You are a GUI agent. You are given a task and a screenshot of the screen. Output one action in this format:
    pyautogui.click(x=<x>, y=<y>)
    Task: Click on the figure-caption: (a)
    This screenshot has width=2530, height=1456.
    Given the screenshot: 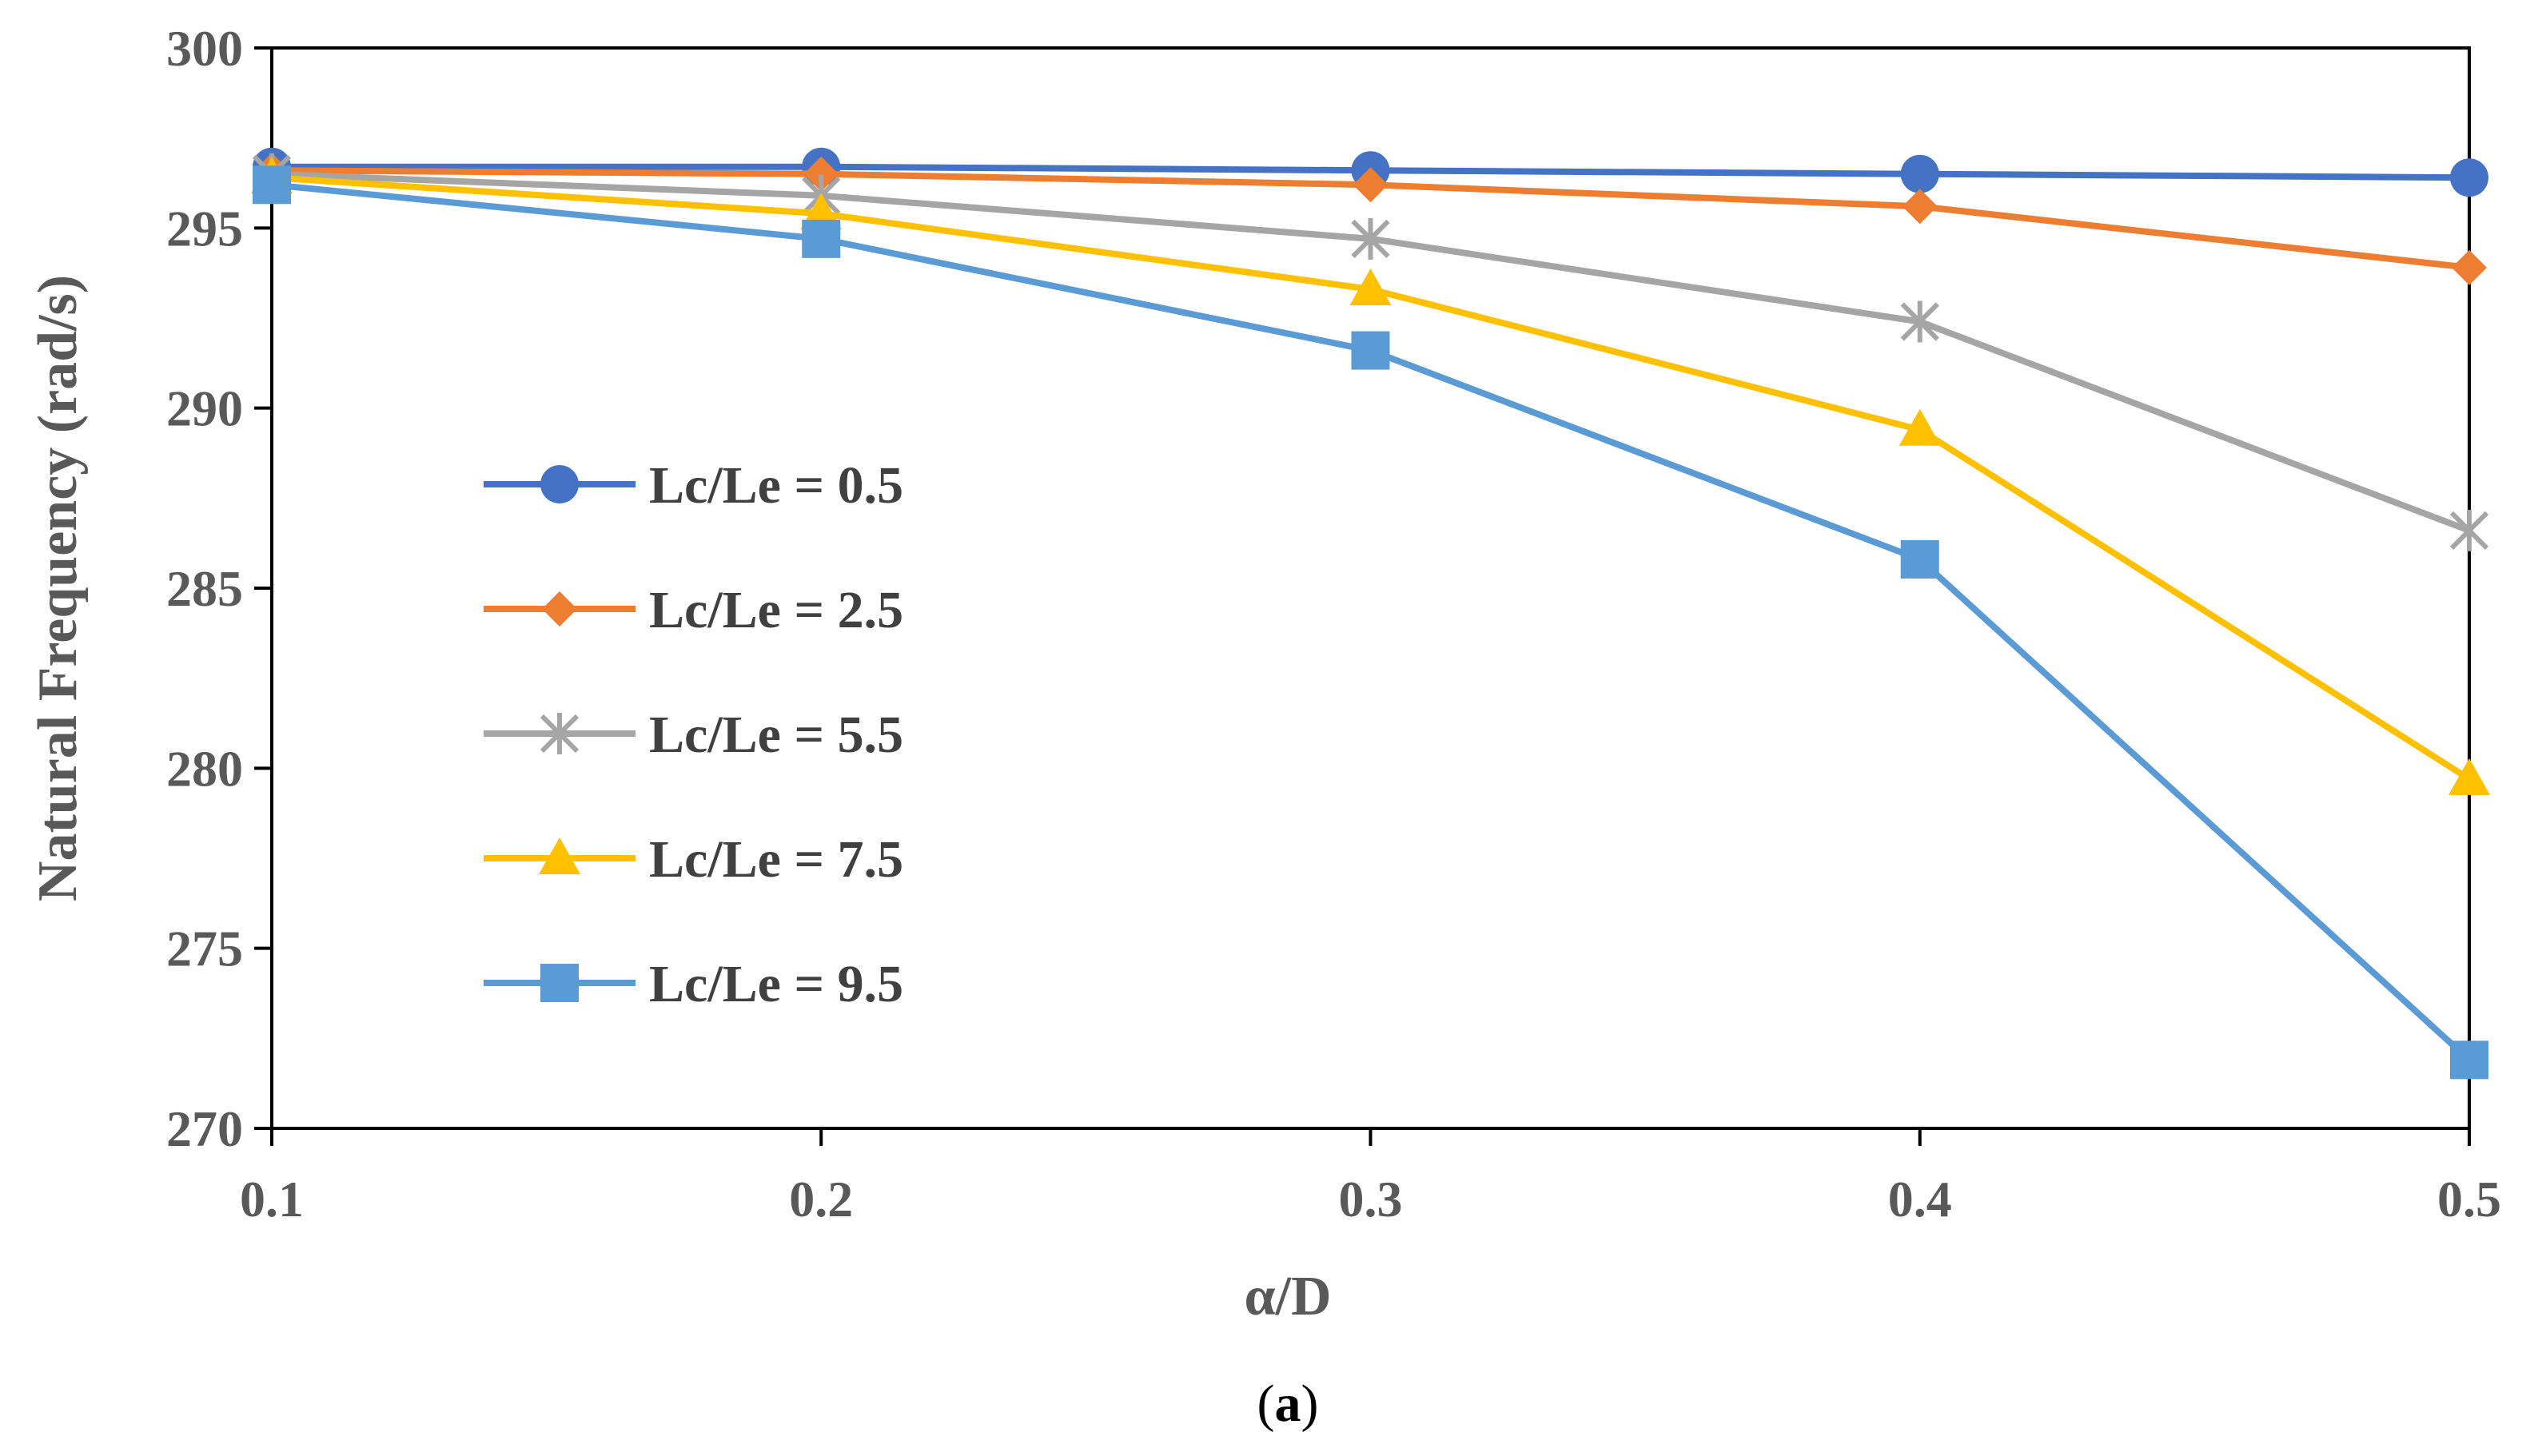 What is the action you would take?
    pyautogui.click(x=1288, y=1403)
    